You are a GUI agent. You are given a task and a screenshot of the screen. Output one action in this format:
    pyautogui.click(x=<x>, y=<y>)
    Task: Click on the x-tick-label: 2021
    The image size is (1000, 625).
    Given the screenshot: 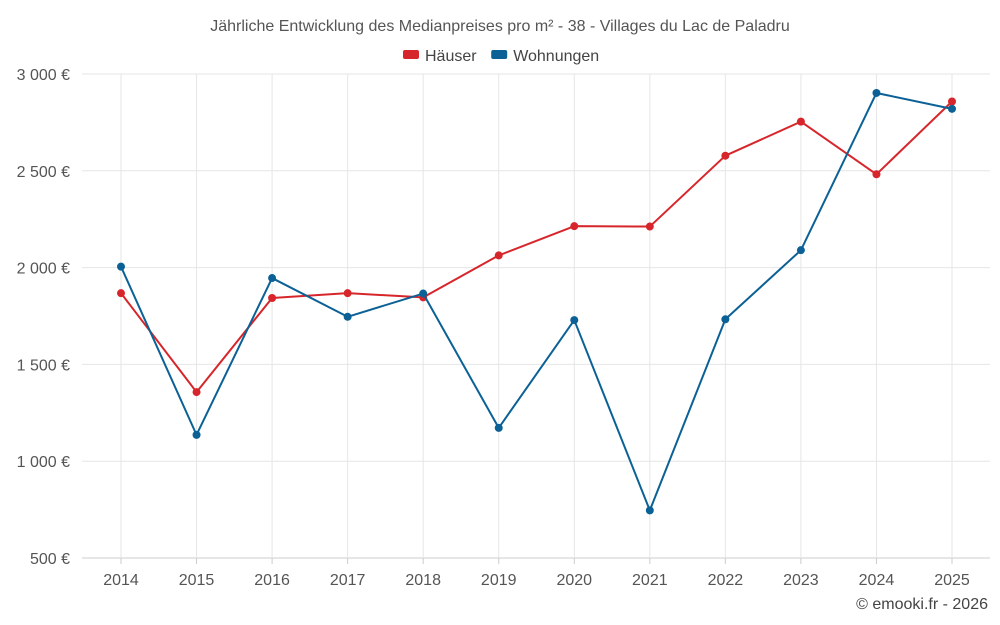 What is the action you would take?
    pyautogui.click(x=650, y=580)
    